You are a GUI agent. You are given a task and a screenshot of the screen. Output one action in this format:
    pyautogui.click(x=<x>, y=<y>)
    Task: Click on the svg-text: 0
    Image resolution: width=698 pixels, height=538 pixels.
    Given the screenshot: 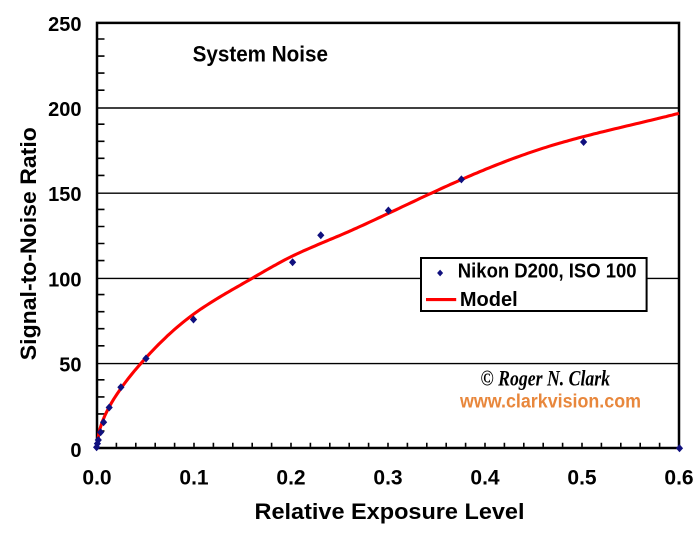 What is the action you would take?
    pyautogui.click(x=75, y=451)
    